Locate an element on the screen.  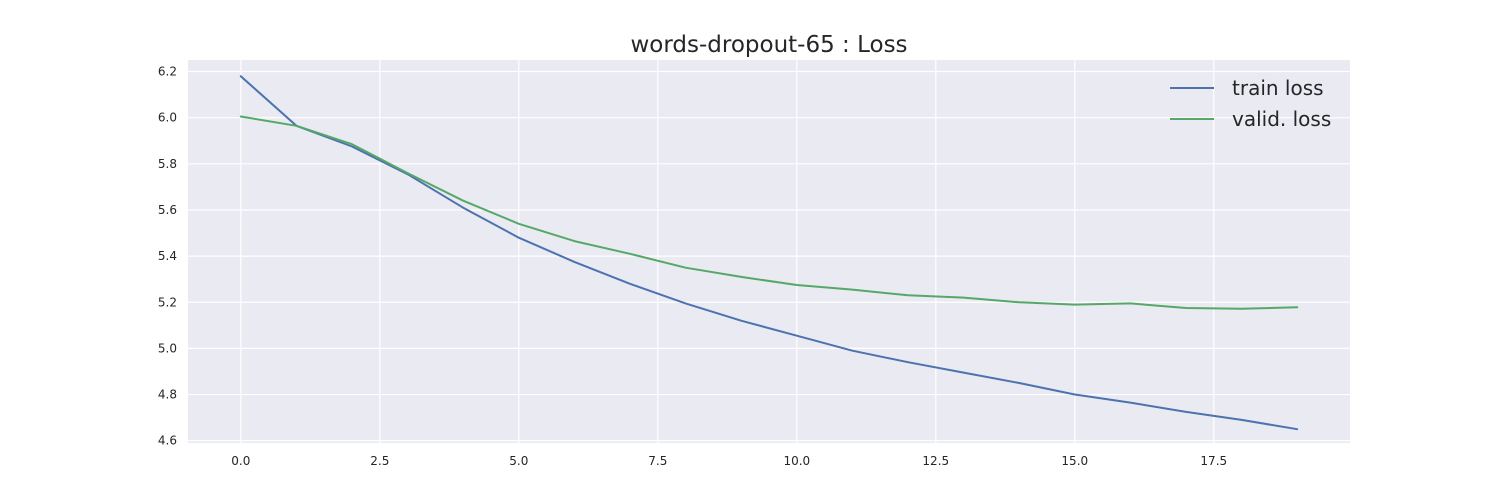
y-tick-label: 5.2 is located at coordinates (167, 302).